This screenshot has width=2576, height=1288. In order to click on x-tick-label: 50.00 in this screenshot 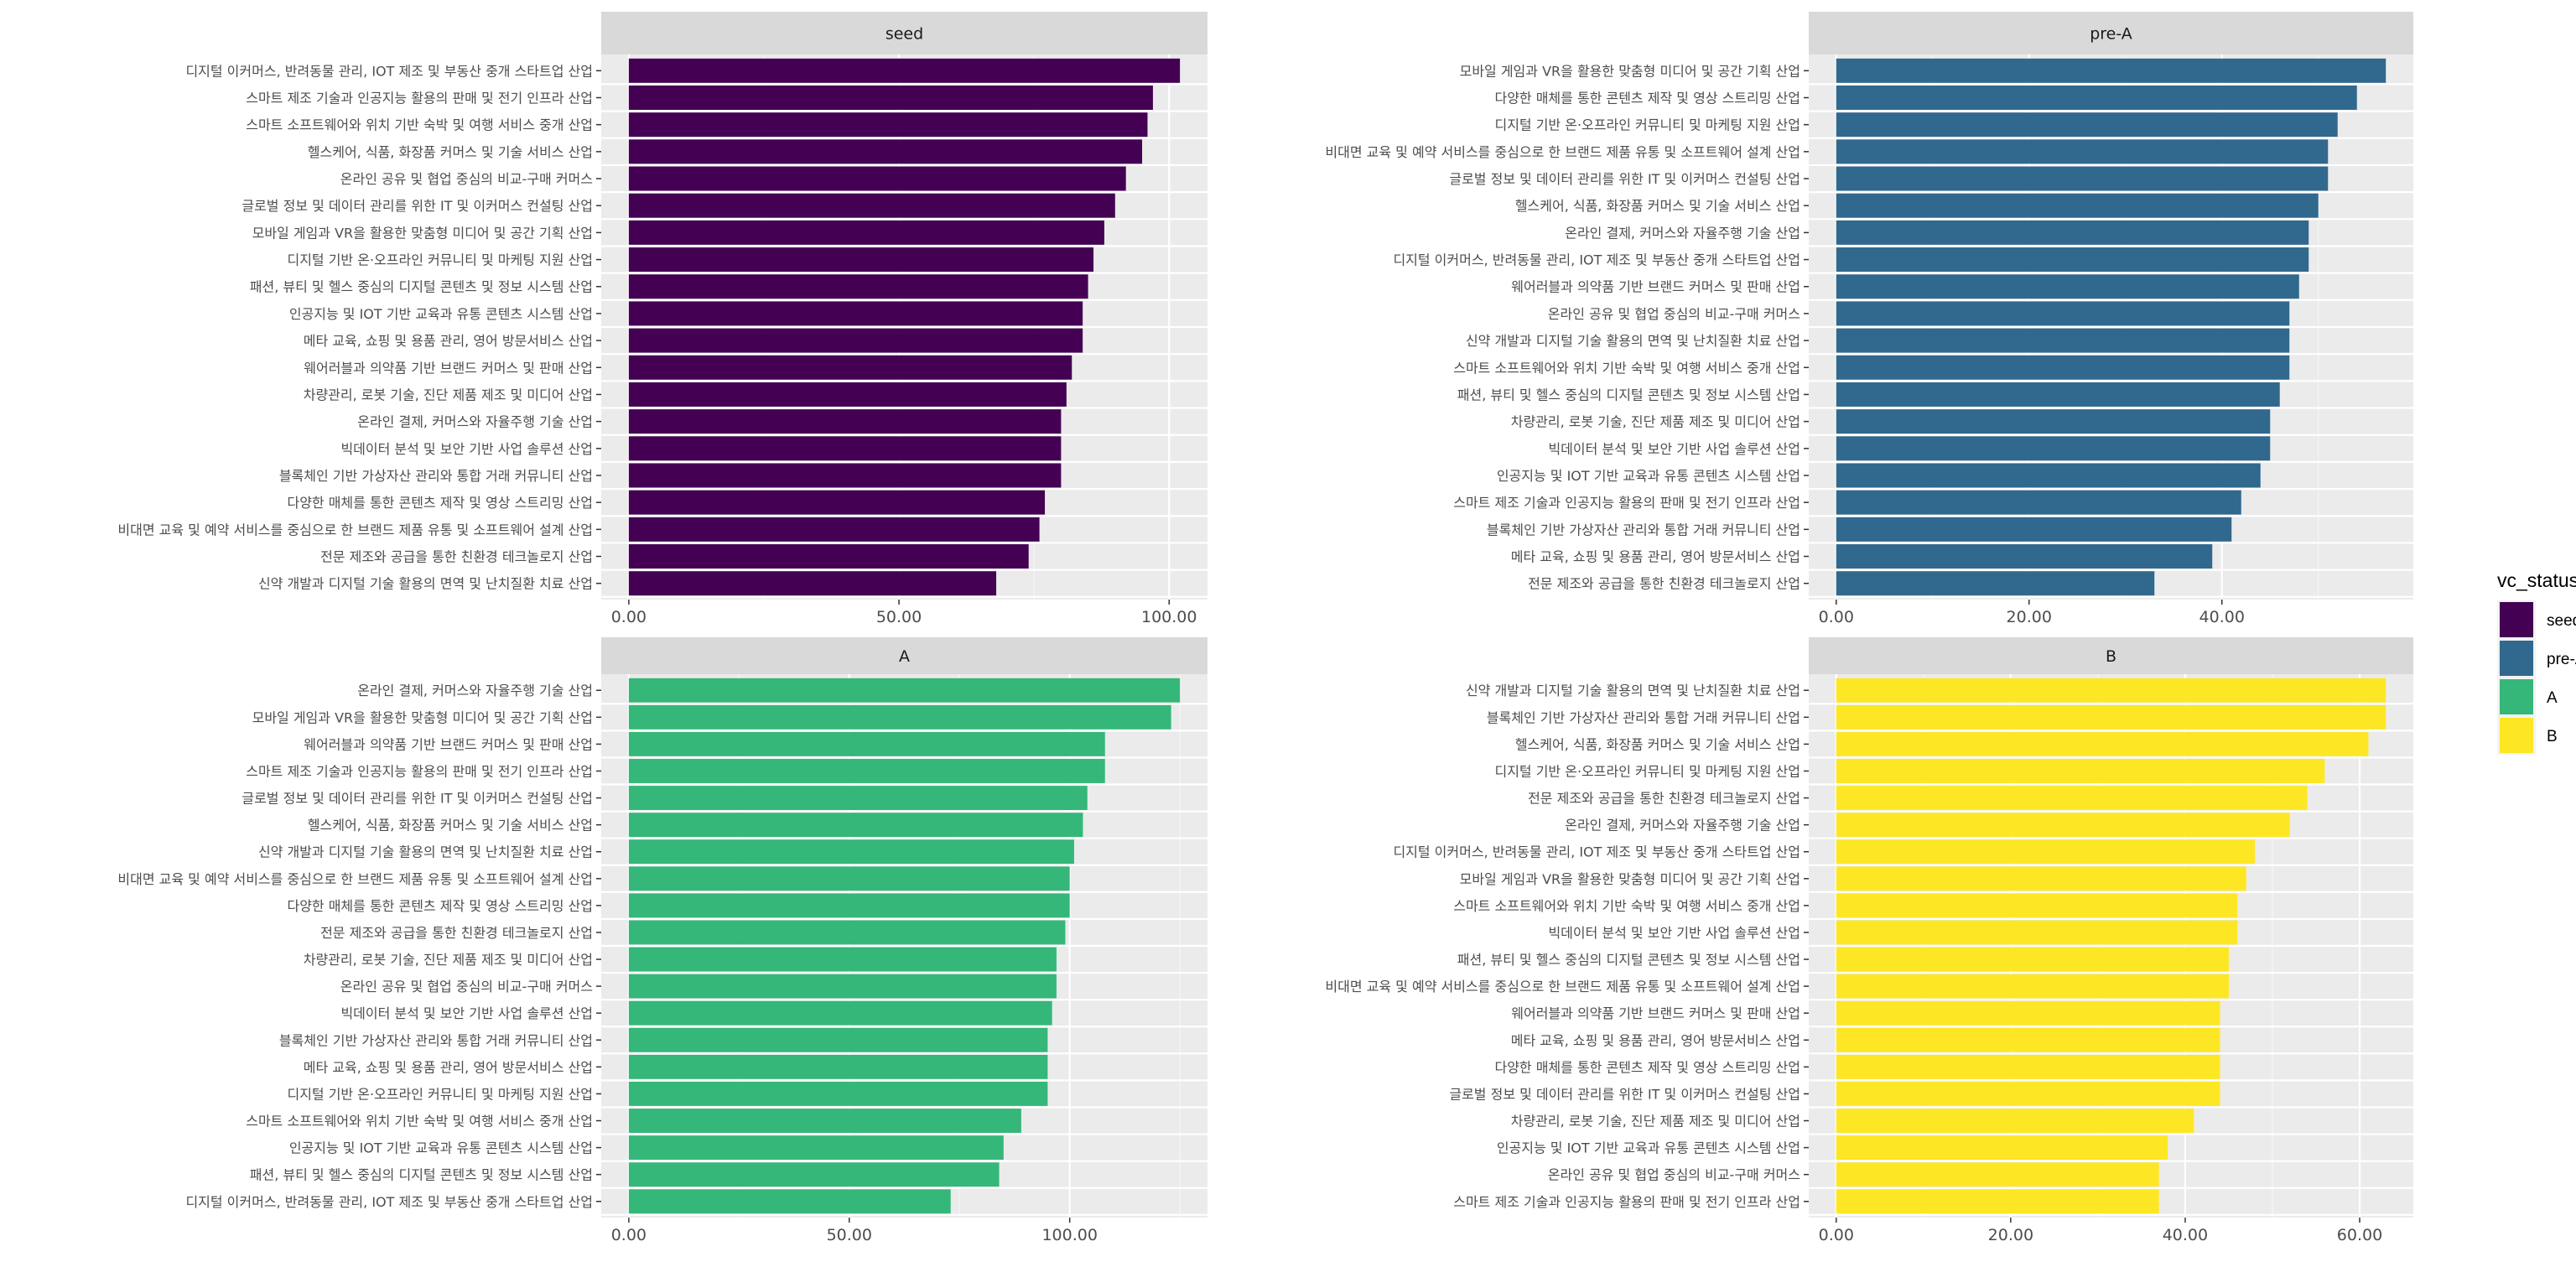, I will do `click(849, 1235)`.